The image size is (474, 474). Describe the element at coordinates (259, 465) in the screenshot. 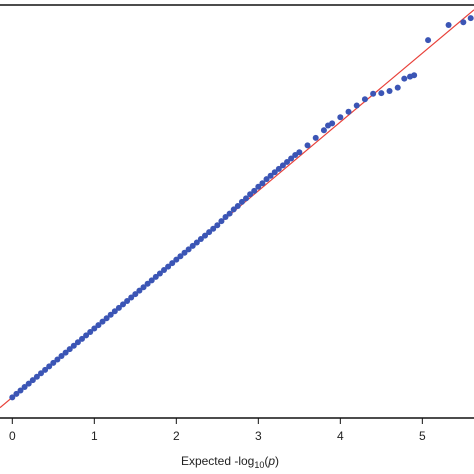

I see `x-axis-label-part: 10` at that location.